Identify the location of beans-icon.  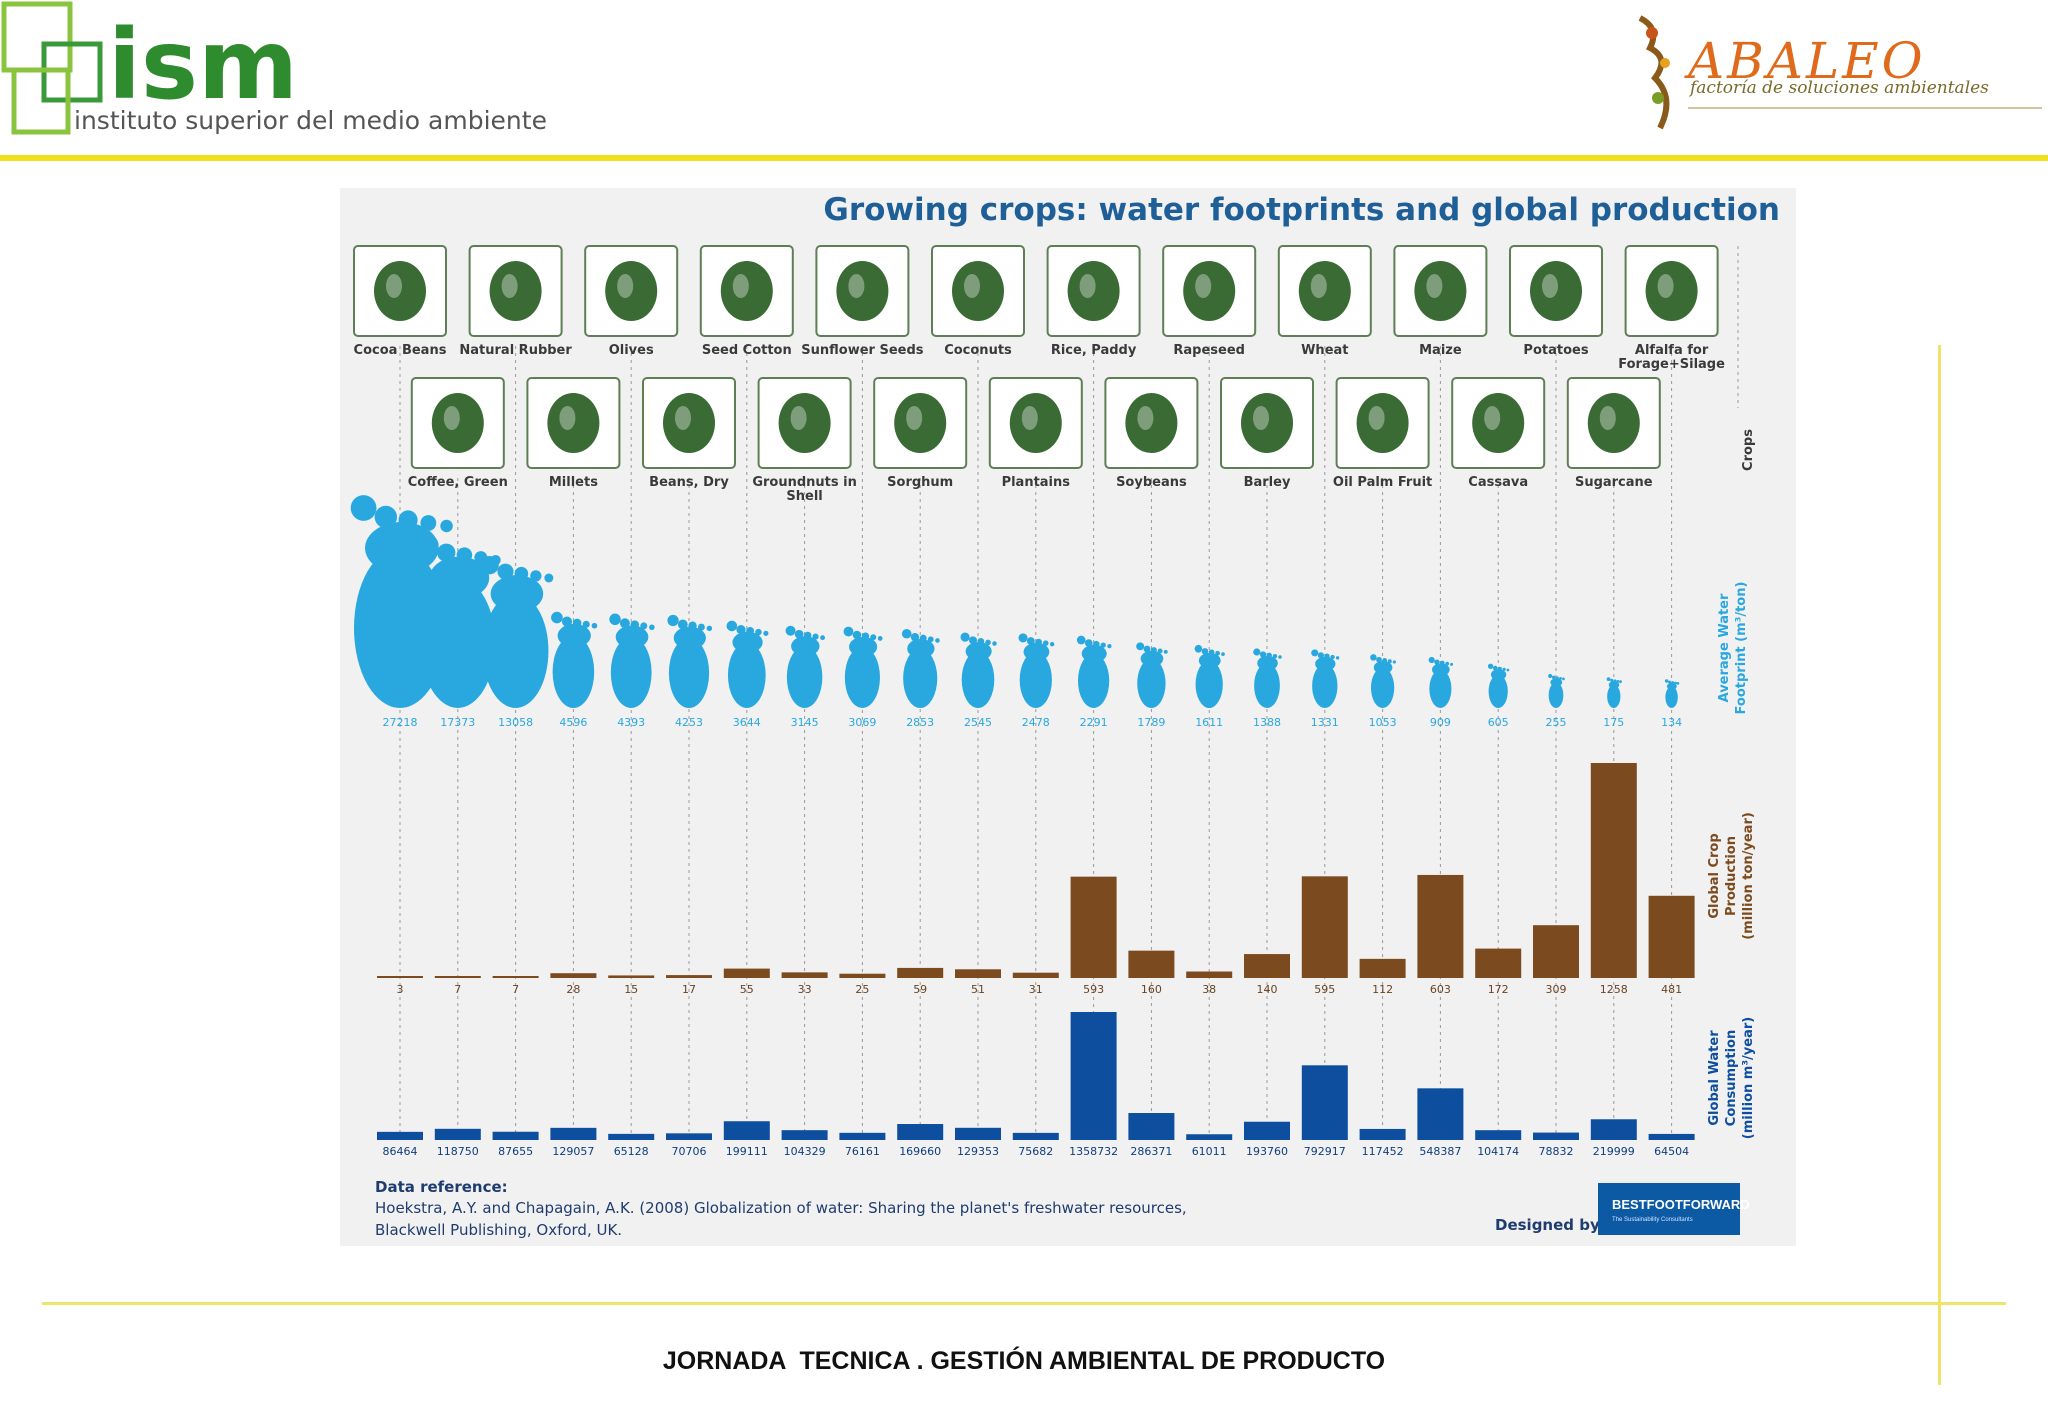
(689, 423).